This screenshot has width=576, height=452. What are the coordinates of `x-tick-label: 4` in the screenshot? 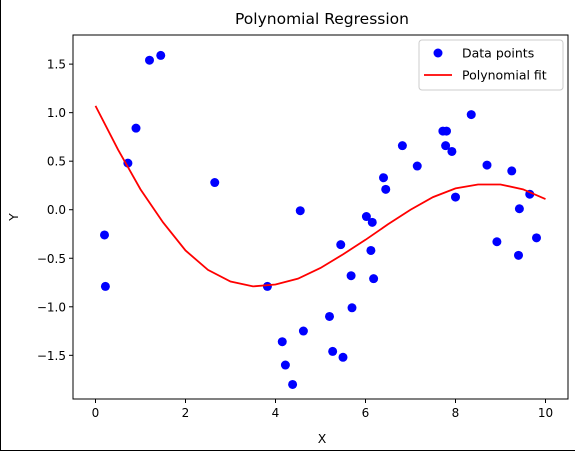 It's located at (276, 413).